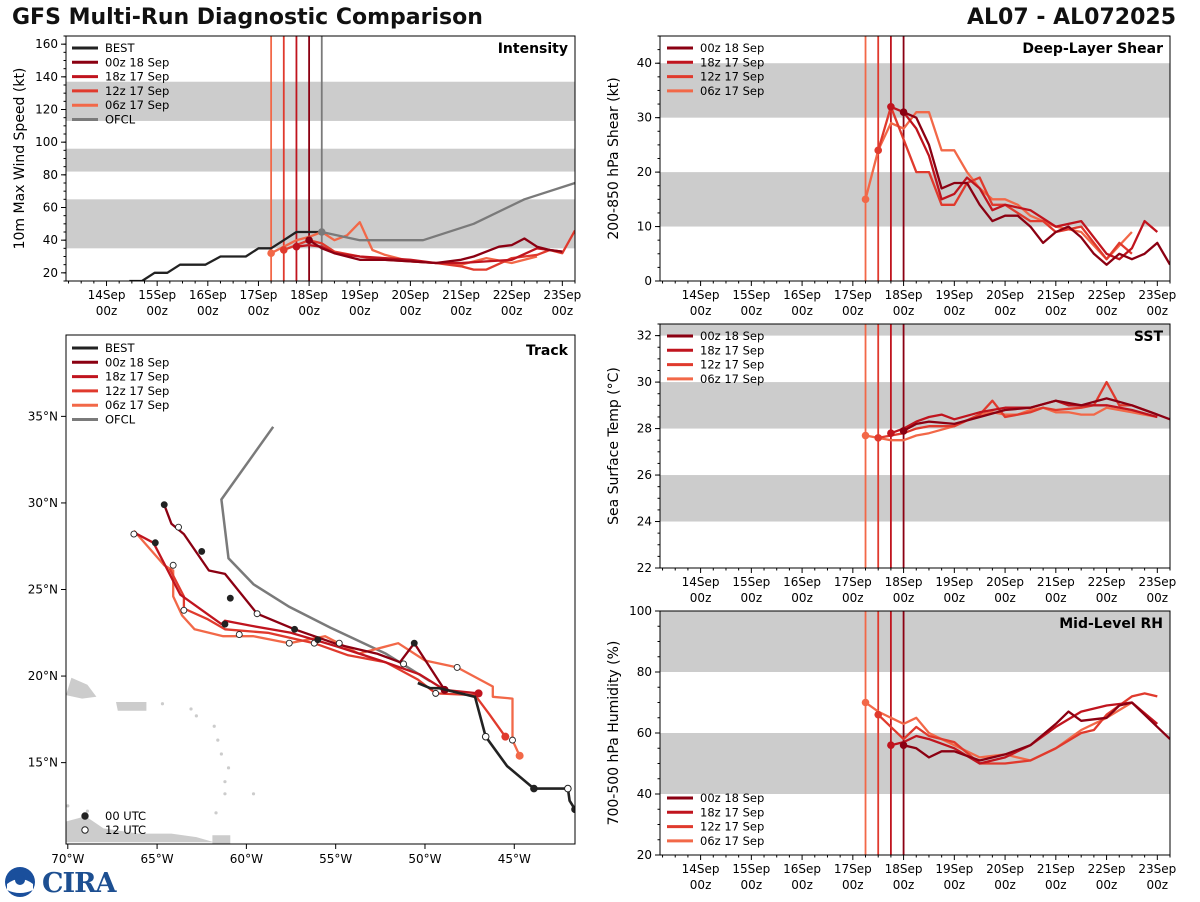 The width and height of the screenshot is (1200, 902). I want to click on track-x-tick-label: 65°W, so click(157, 859).